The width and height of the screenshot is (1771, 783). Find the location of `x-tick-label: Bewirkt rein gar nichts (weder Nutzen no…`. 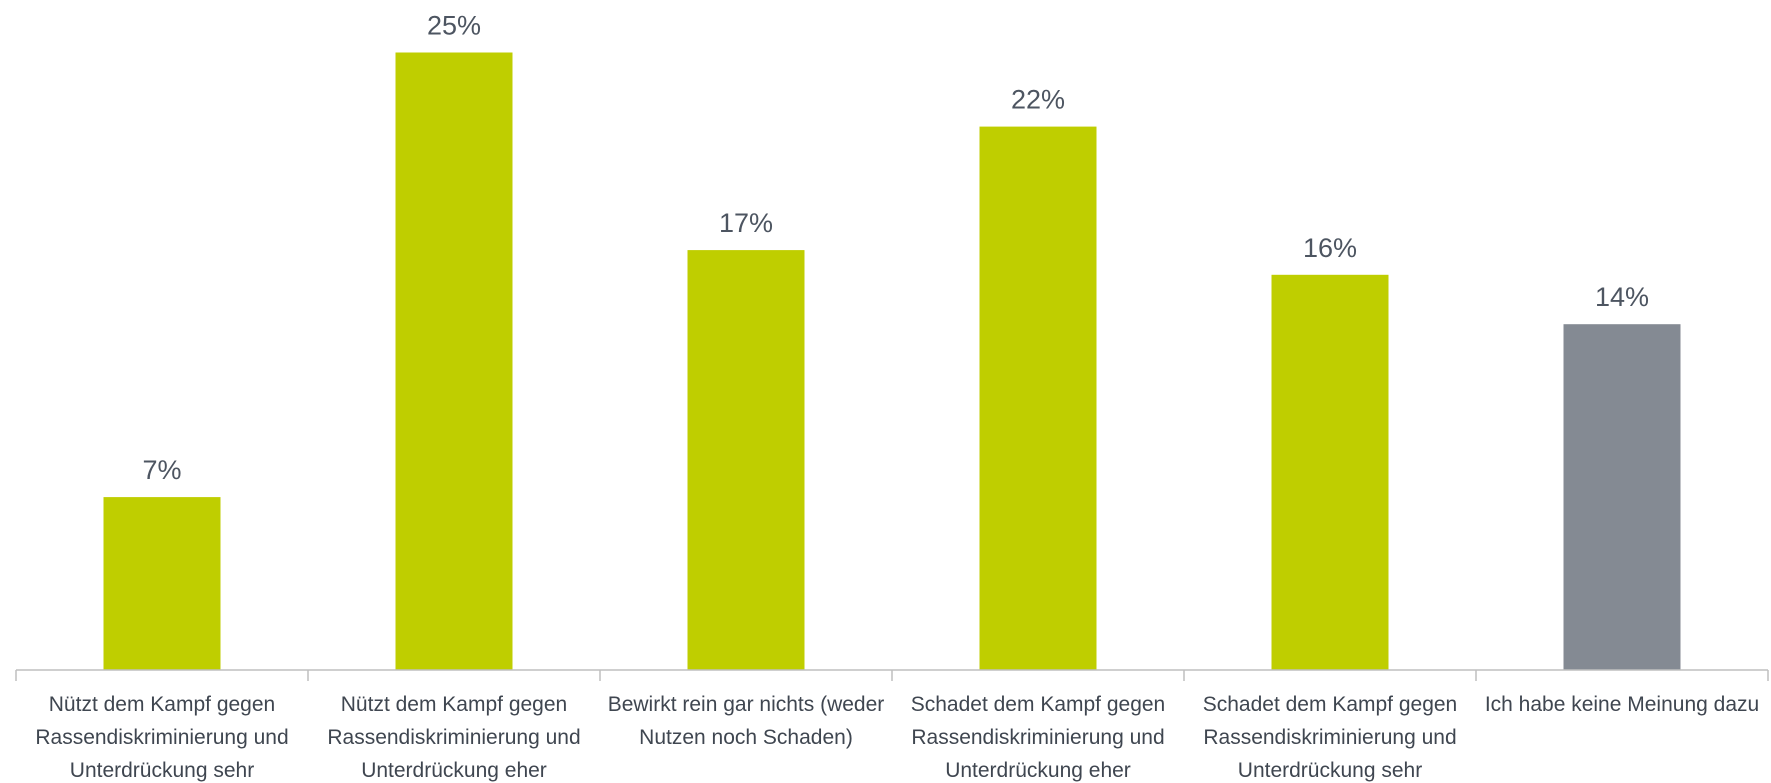

x-tick-label: Bewirkt rein gar nichts (weder Nutzen no… is located at coordinates (746, 721).